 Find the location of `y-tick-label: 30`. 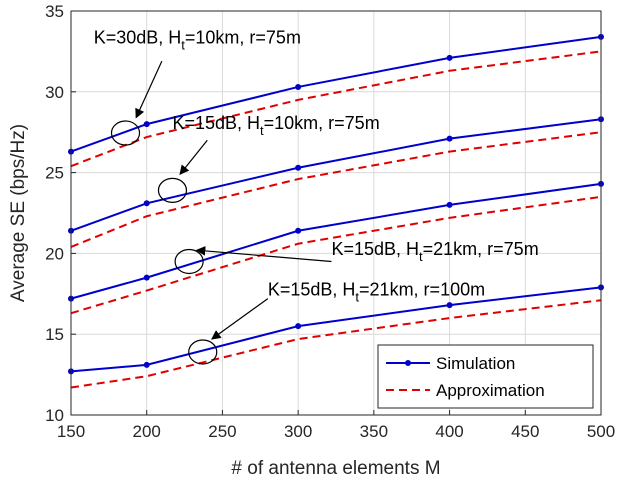

y-tick-label: 30 is located at coordinates (54, 92).